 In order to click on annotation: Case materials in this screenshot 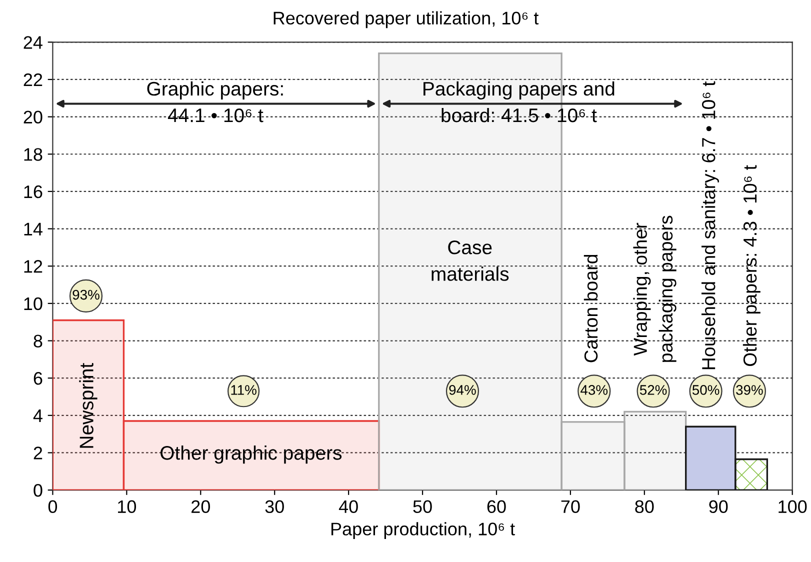, I will do `click(470, 260)`.